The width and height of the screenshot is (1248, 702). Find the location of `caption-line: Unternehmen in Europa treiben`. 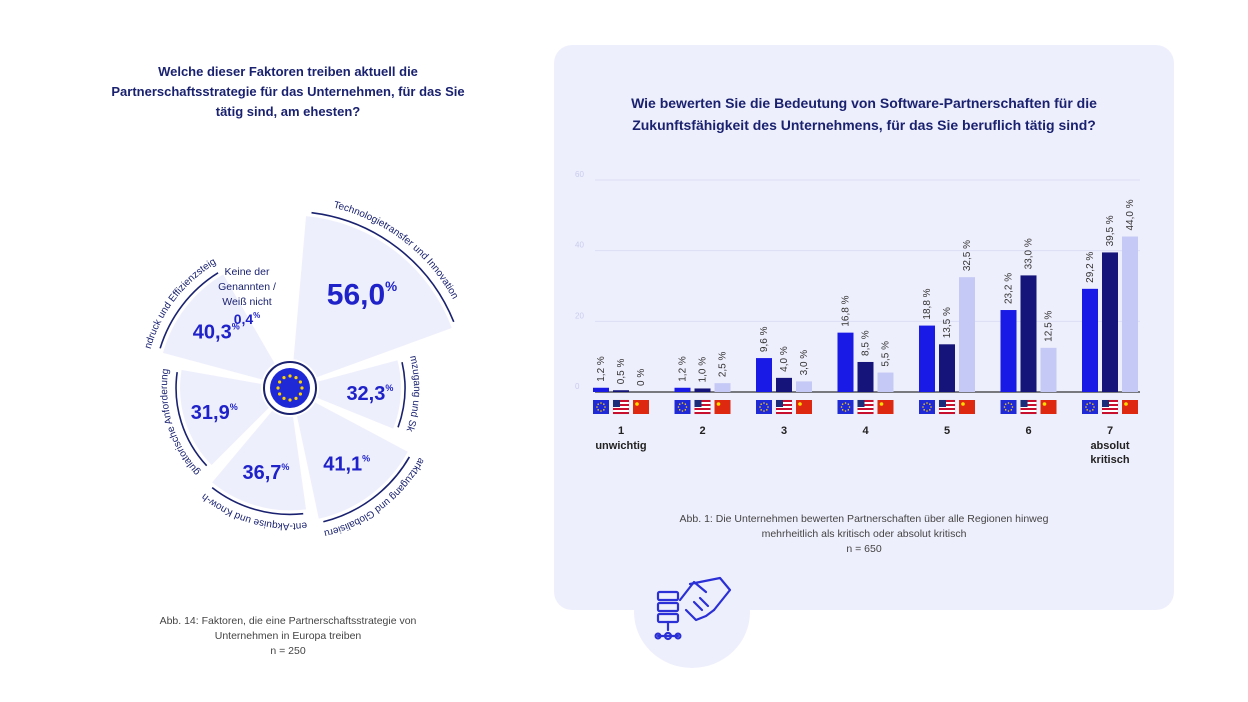

caption-line: Unternehmen in Europa treiben is located at coordinates (288, 636).